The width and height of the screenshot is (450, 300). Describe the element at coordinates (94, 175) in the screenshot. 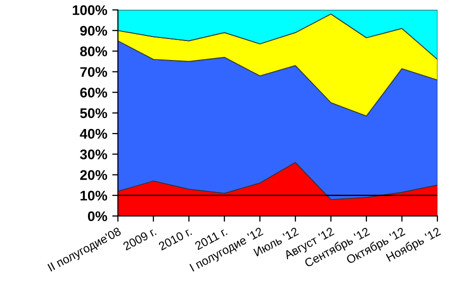

I see `y-tick-label: 20%` at that location.